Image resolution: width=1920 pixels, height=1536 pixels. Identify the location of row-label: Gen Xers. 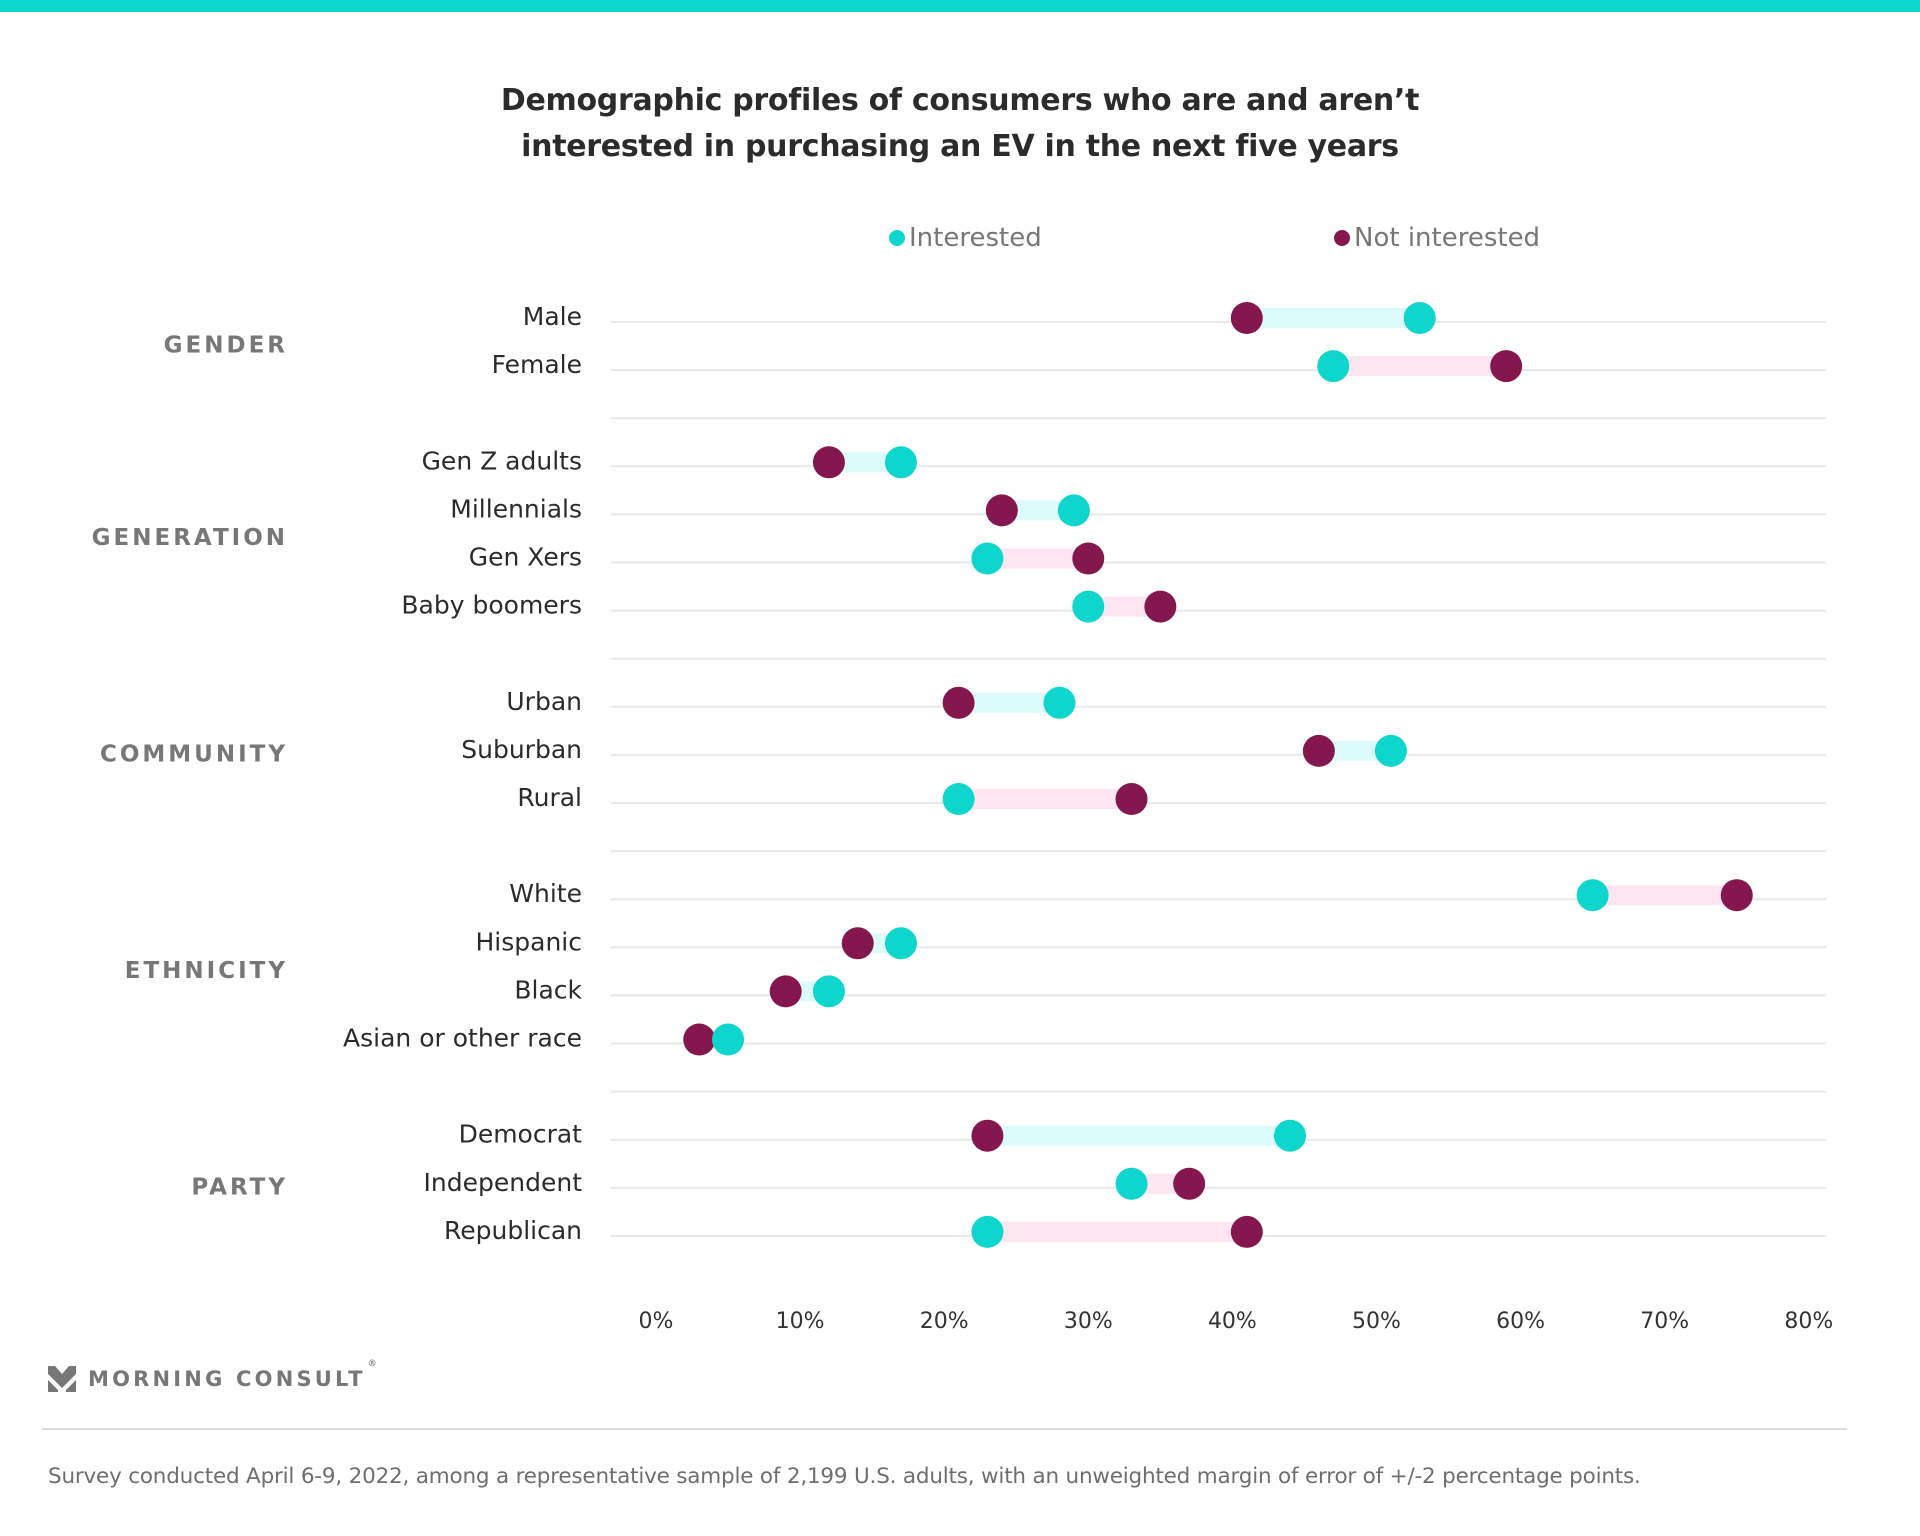
(525, 557).